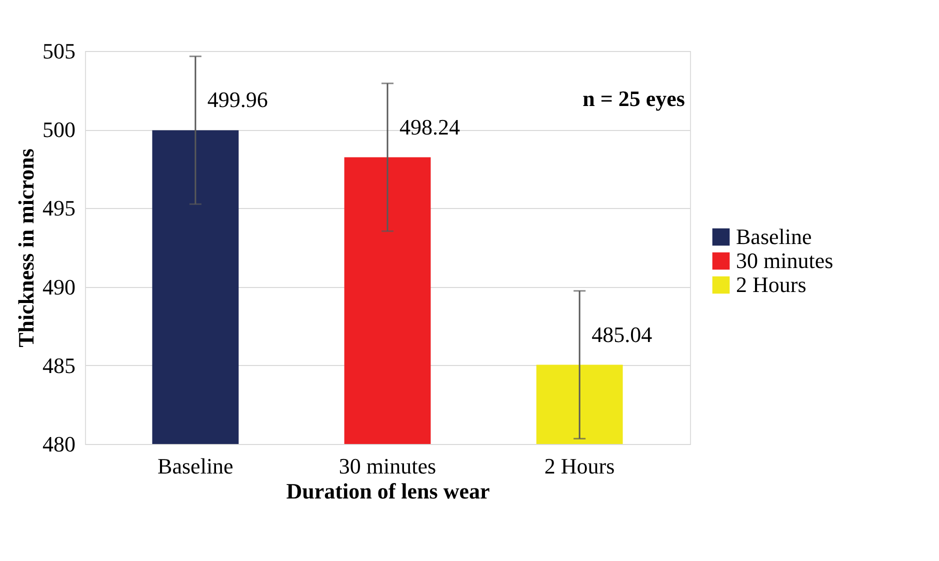 This screenshot has height=561, width=939. Describe the element at coordinates (387, 466) in the screenshot. I see `x-tick-label: 30 minutes` at that location.